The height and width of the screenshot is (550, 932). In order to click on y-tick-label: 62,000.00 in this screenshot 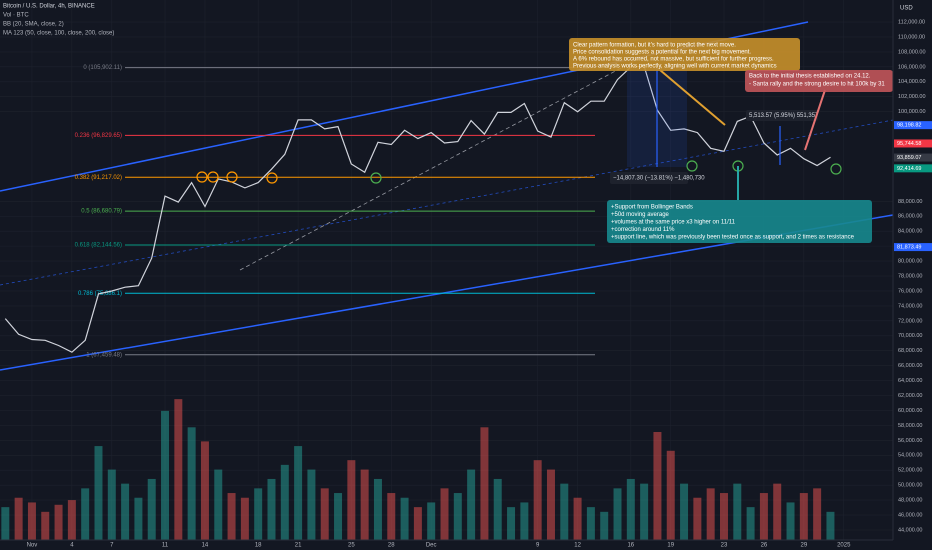, I will do `click(910, 396)`.